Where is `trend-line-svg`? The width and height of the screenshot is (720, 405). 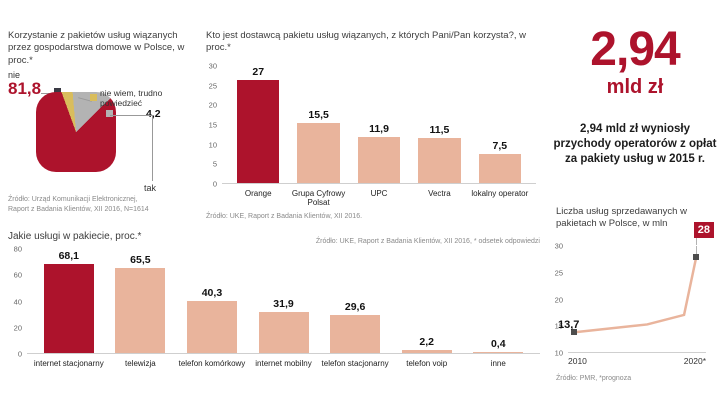
trend-line-svg is located at coordinates (637, 299).